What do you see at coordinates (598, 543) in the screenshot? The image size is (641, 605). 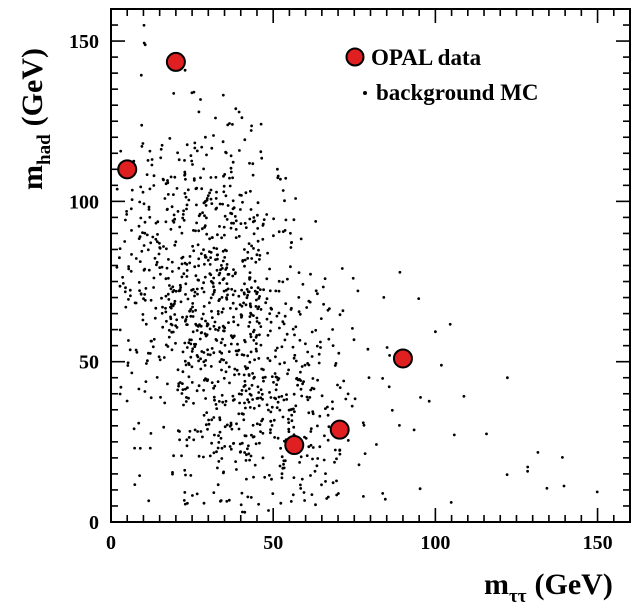 I see `x-tick-label: 150` at bounding box center [598, 543].